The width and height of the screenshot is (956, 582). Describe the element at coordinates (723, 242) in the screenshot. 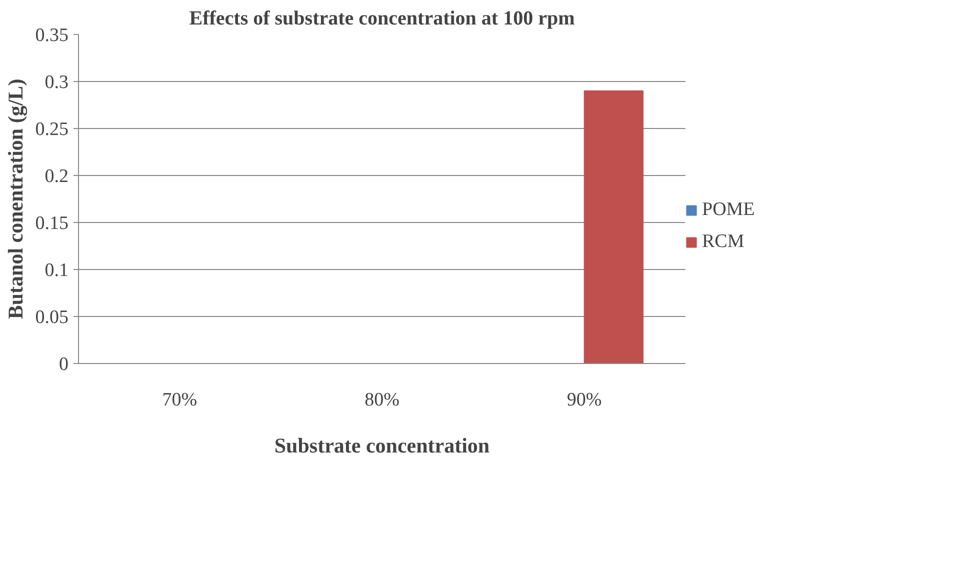

I see `legend-label: RCM` at that location.